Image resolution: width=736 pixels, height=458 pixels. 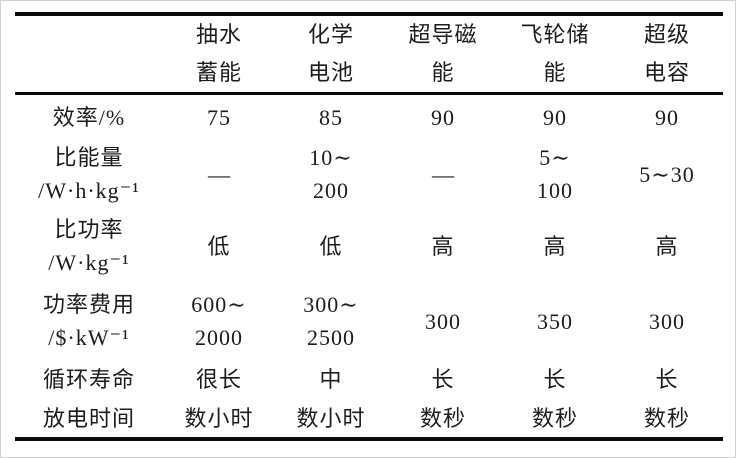 I want to click on table-row-discharge-time: 放电时间 数小时 数小时 数秒 数秒 数秒, so click(x=369, y=419).